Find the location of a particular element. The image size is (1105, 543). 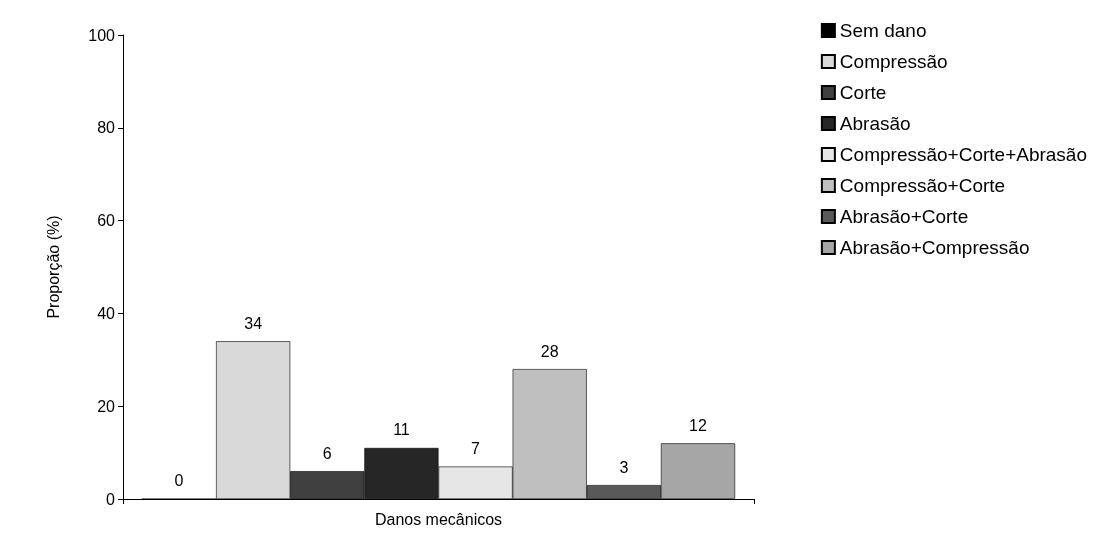

y-tick-label: 20 is located at coordinates (106, 406).